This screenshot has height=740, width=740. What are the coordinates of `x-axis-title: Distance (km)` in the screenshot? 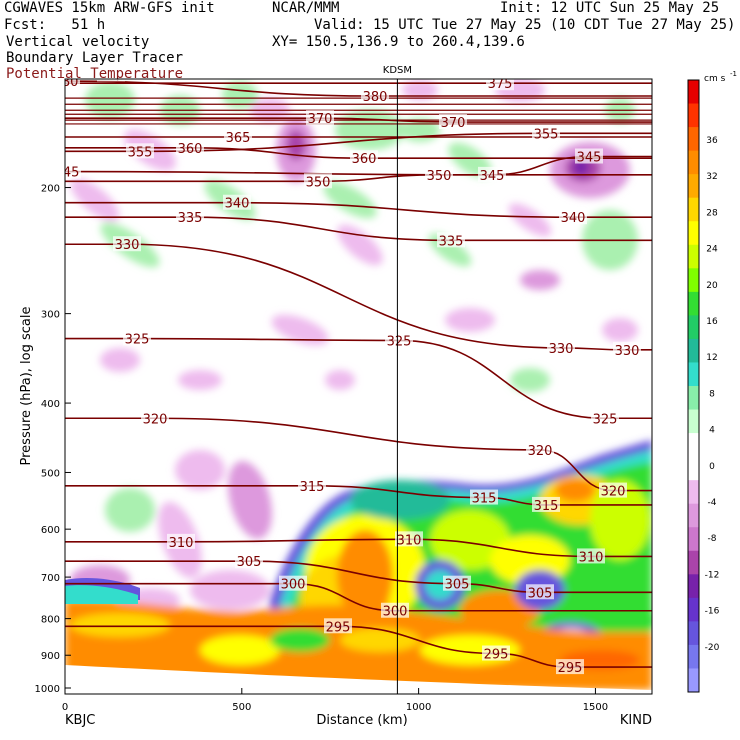 It's located at (361, 720).